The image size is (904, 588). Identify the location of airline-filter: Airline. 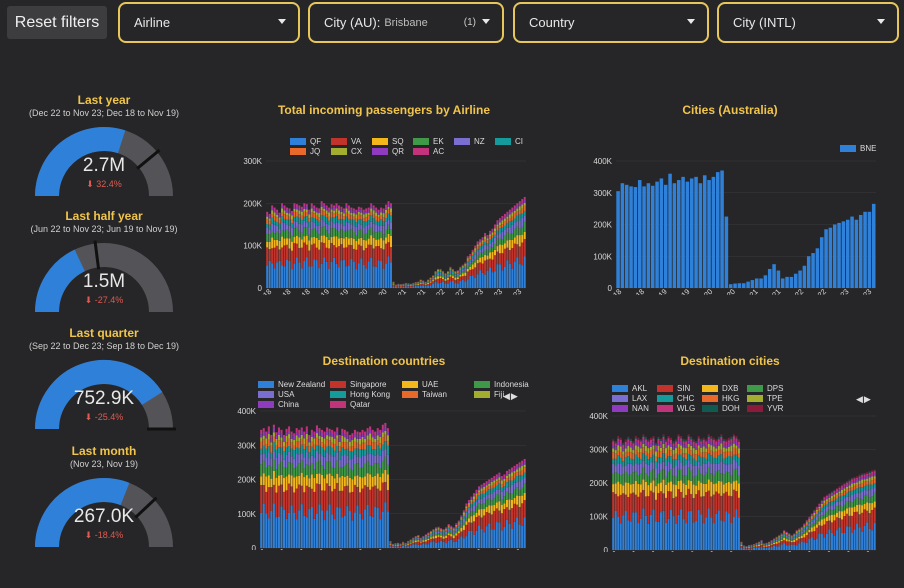
(209, 22).